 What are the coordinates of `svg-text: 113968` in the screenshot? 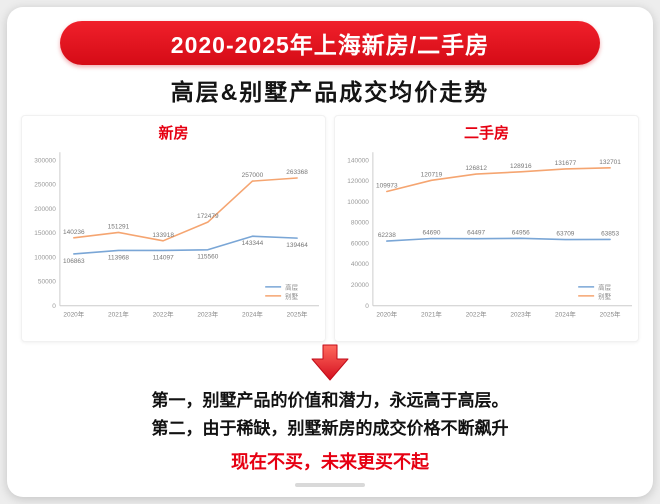 It's located at (119, 257).